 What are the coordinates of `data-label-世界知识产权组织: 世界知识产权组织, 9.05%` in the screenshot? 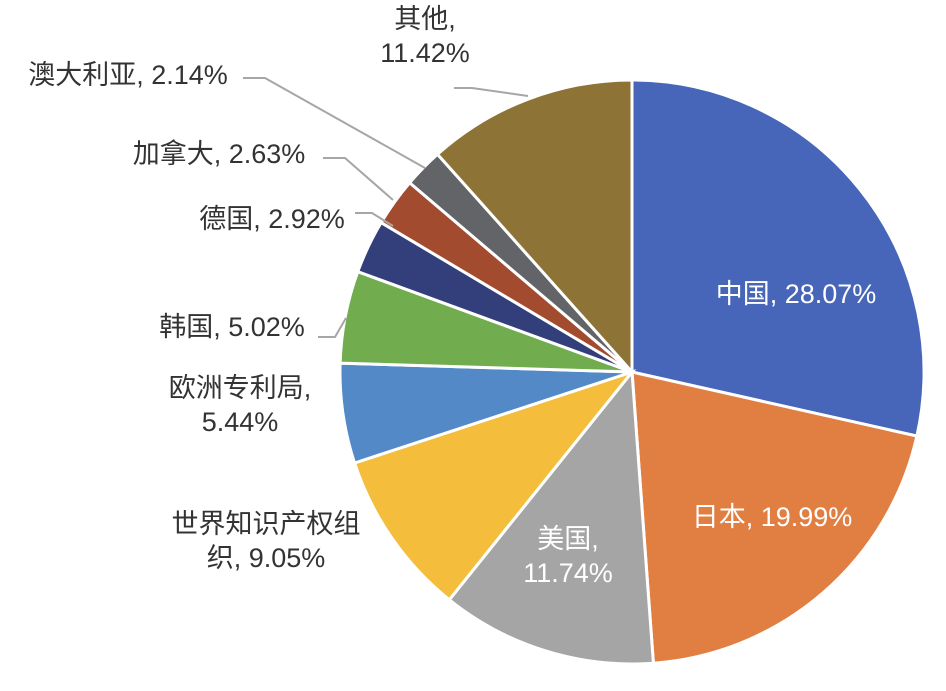 It's located at (266, 541).